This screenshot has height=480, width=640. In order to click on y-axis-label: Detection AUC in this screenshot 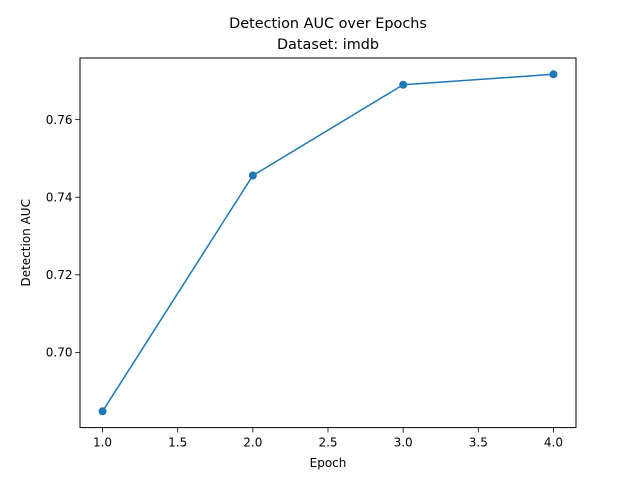, I will do `click(26, 242)`.